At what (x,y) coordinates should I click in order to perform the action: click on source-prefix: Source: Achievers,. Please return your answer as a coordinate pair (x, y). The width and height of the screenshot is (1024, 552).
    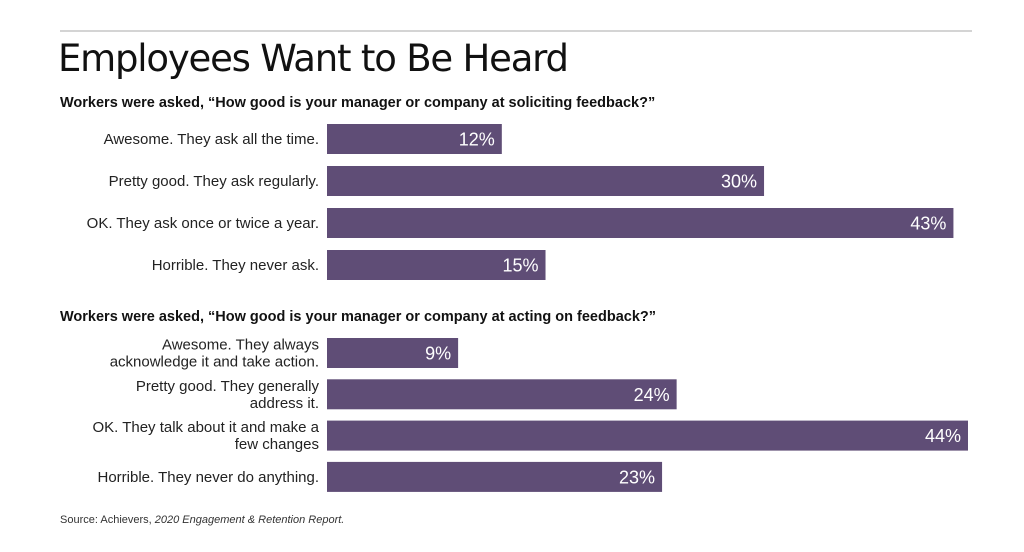
    Looking at the image, I should click on (107, 520).